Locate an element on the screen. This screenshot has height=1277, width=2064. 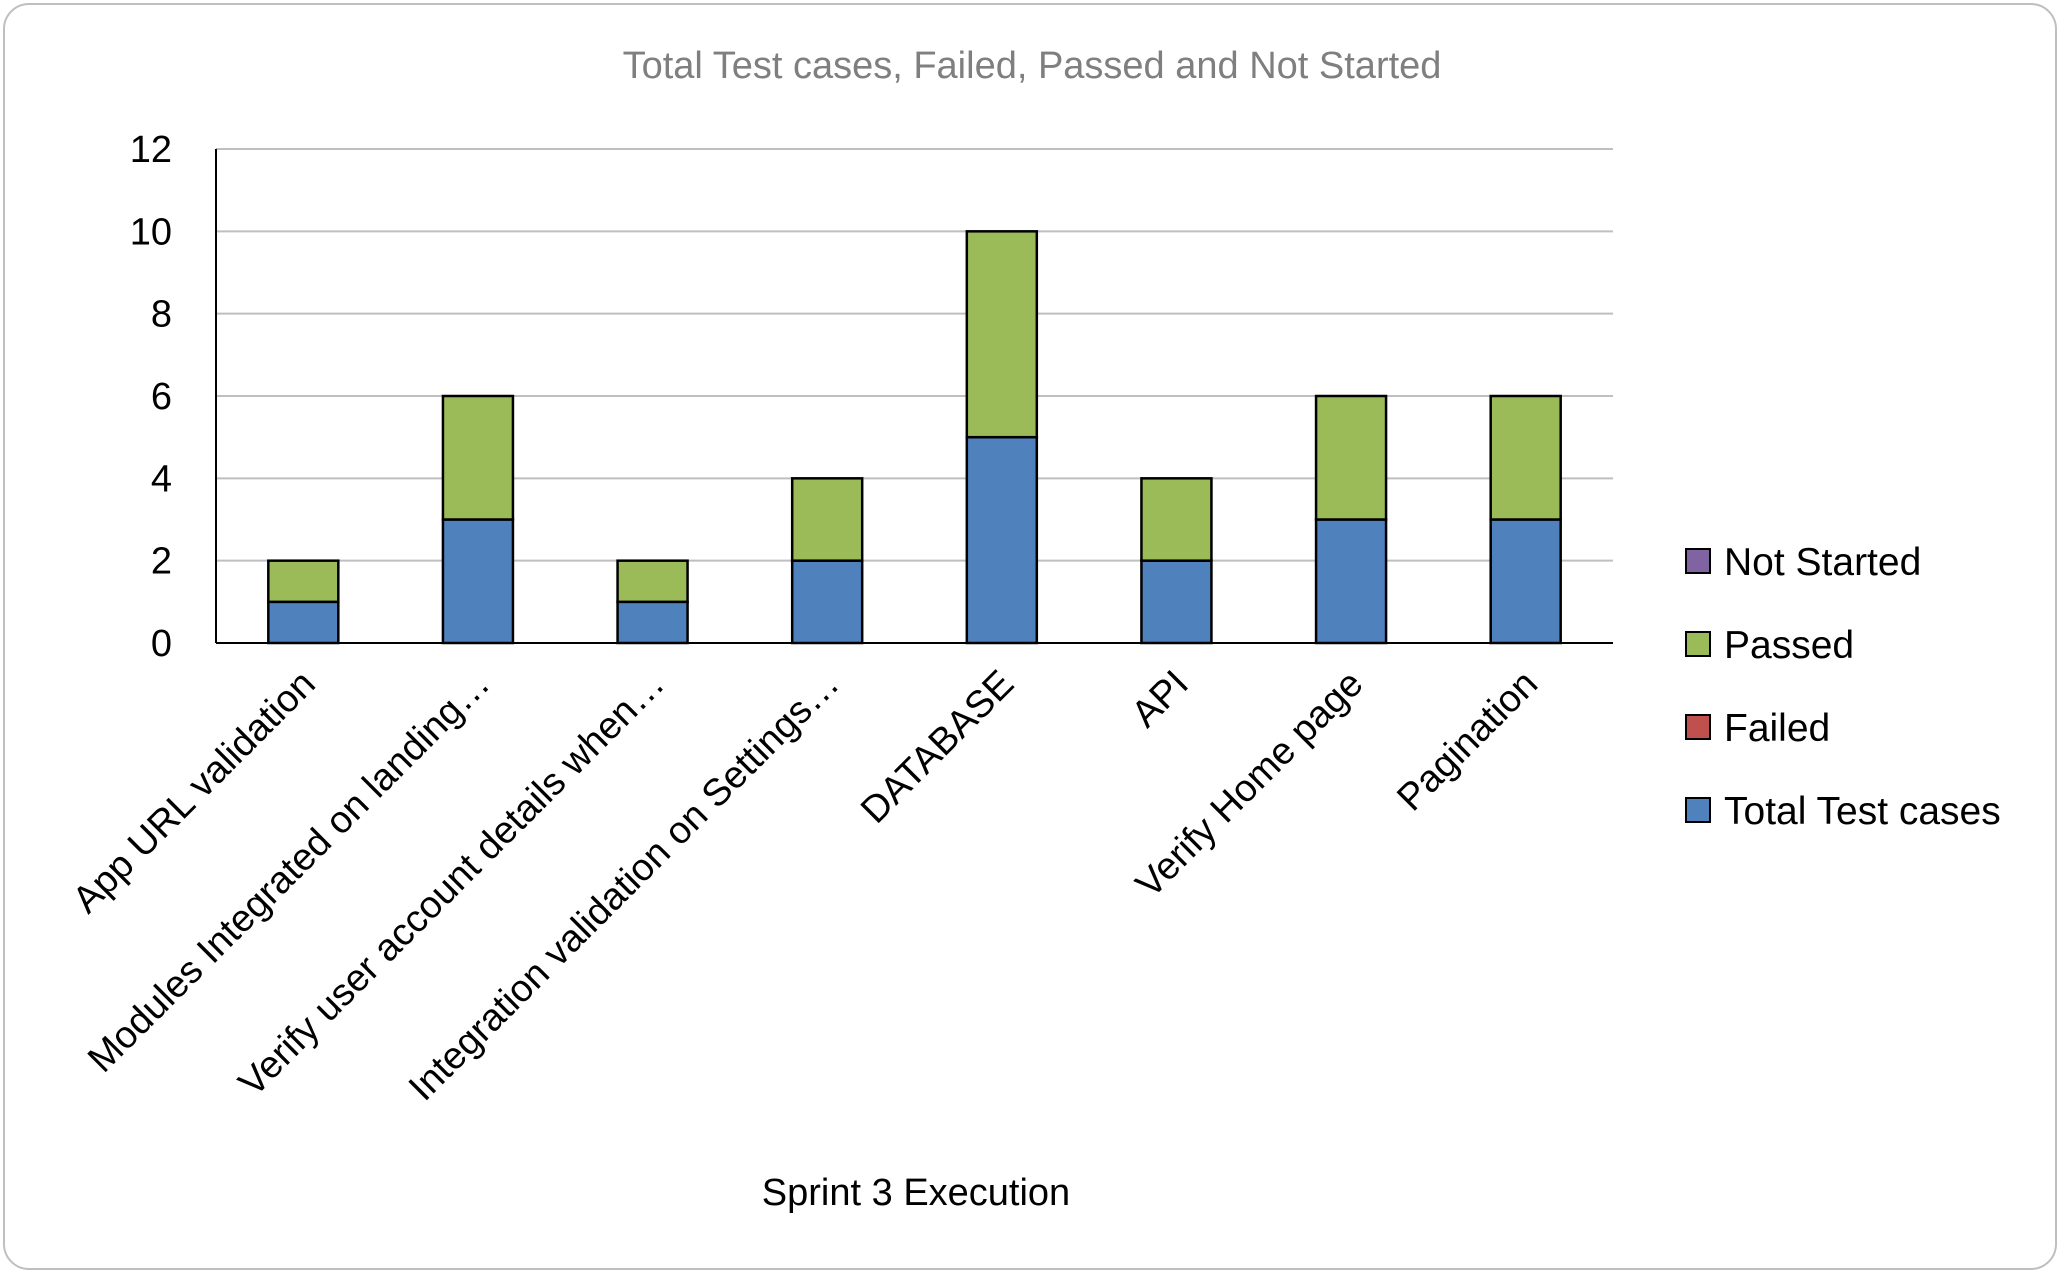
legend-label: Not Started is located at coordinates (1822, 562).